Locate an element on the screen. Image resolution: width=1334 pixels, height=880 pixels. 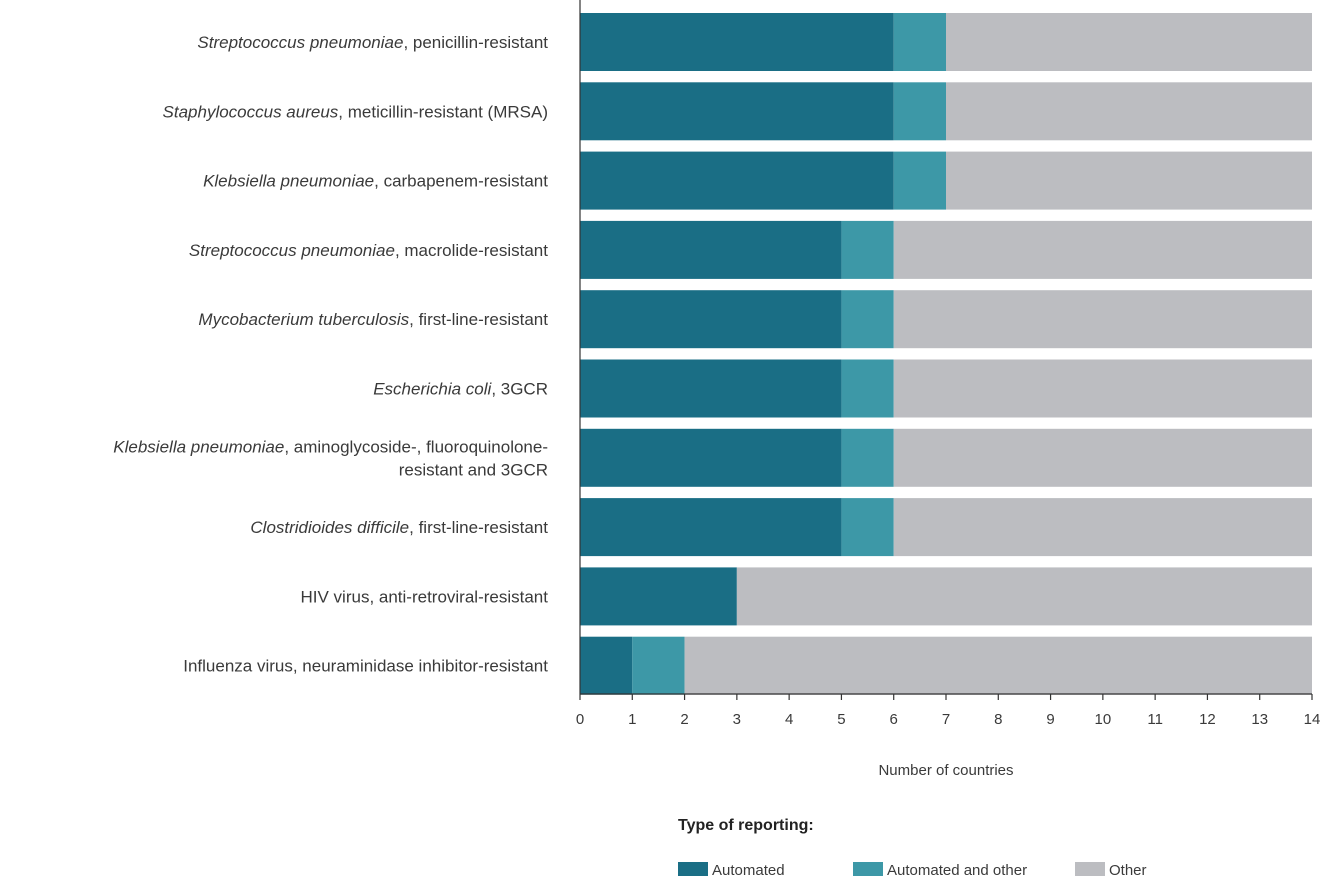
x-tick-label: 6 is located at coordinates (894, 719).